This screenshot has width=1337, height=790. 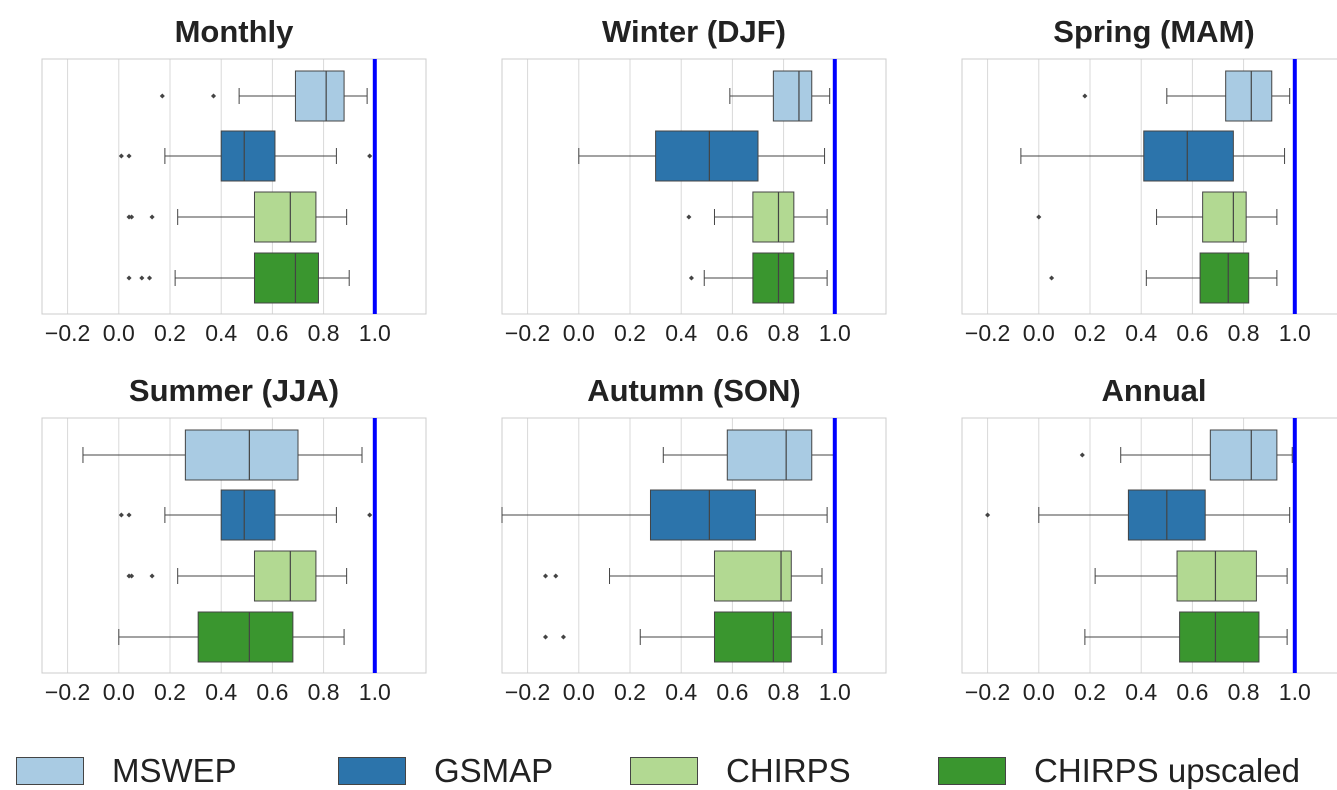 I want to click on legend: MSWEP GSMAP CHIRPS CHIRPS upscaled, so click(x=668, y=768).